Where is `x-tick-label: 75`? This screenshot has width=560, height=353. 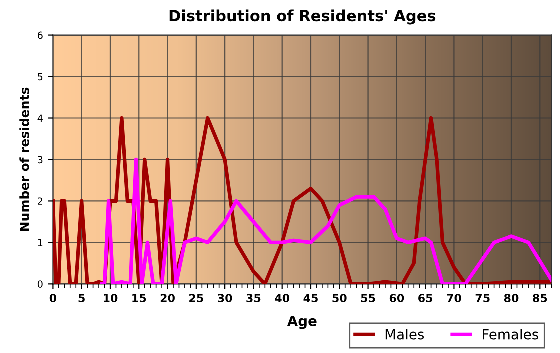 x-tick-label: 75 is located at coordinates (483, 298).